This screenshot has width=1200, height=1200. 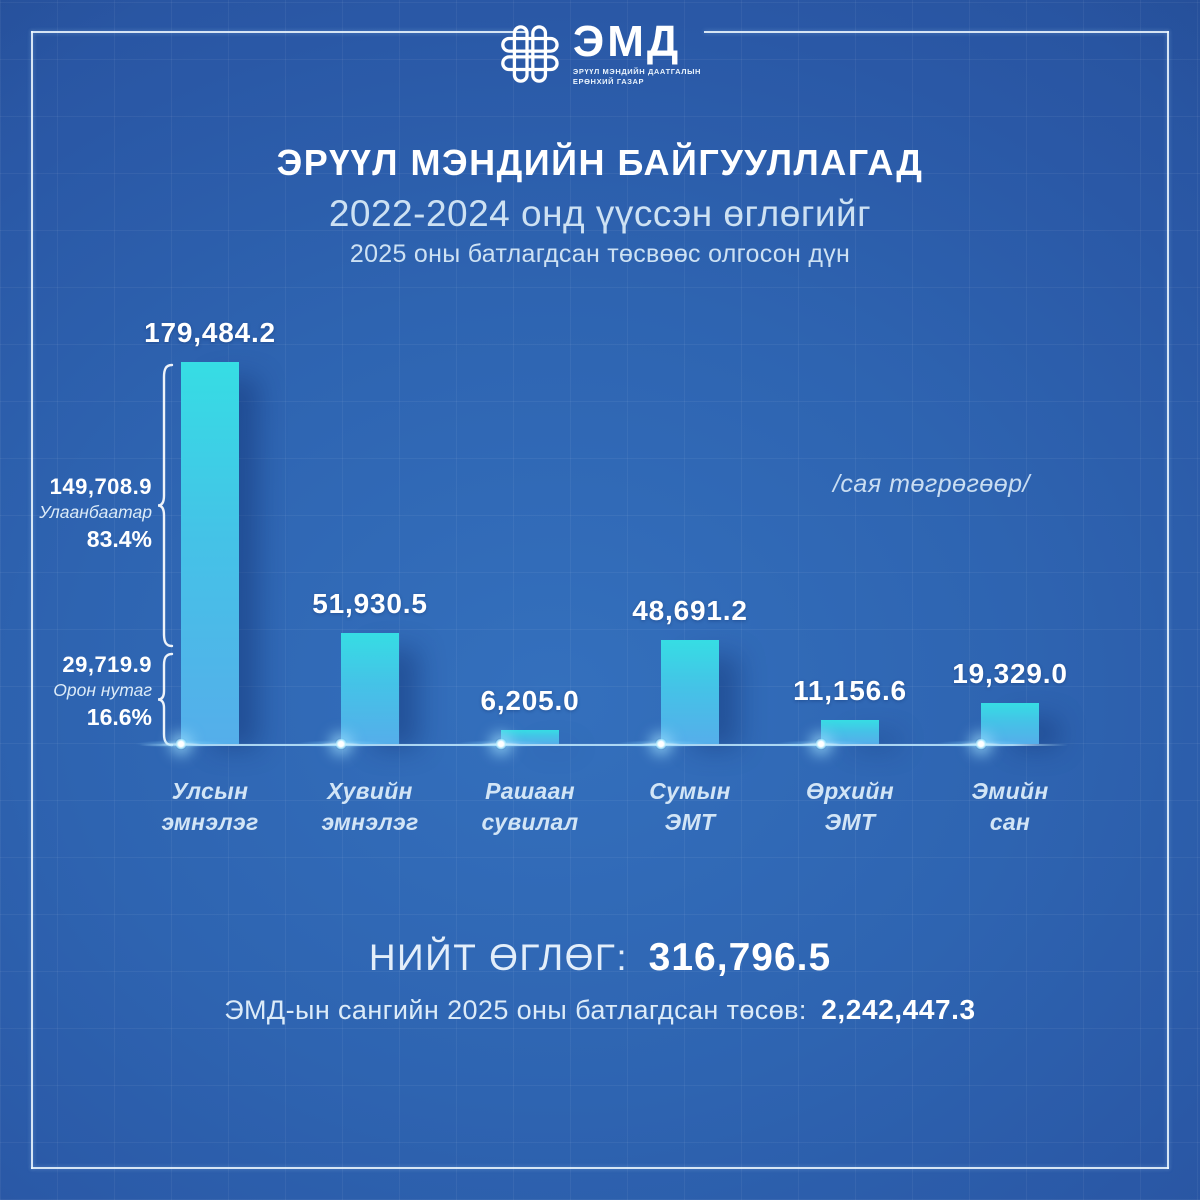 I want to click on frame-border-bottom, so click(x=600, y=1168).